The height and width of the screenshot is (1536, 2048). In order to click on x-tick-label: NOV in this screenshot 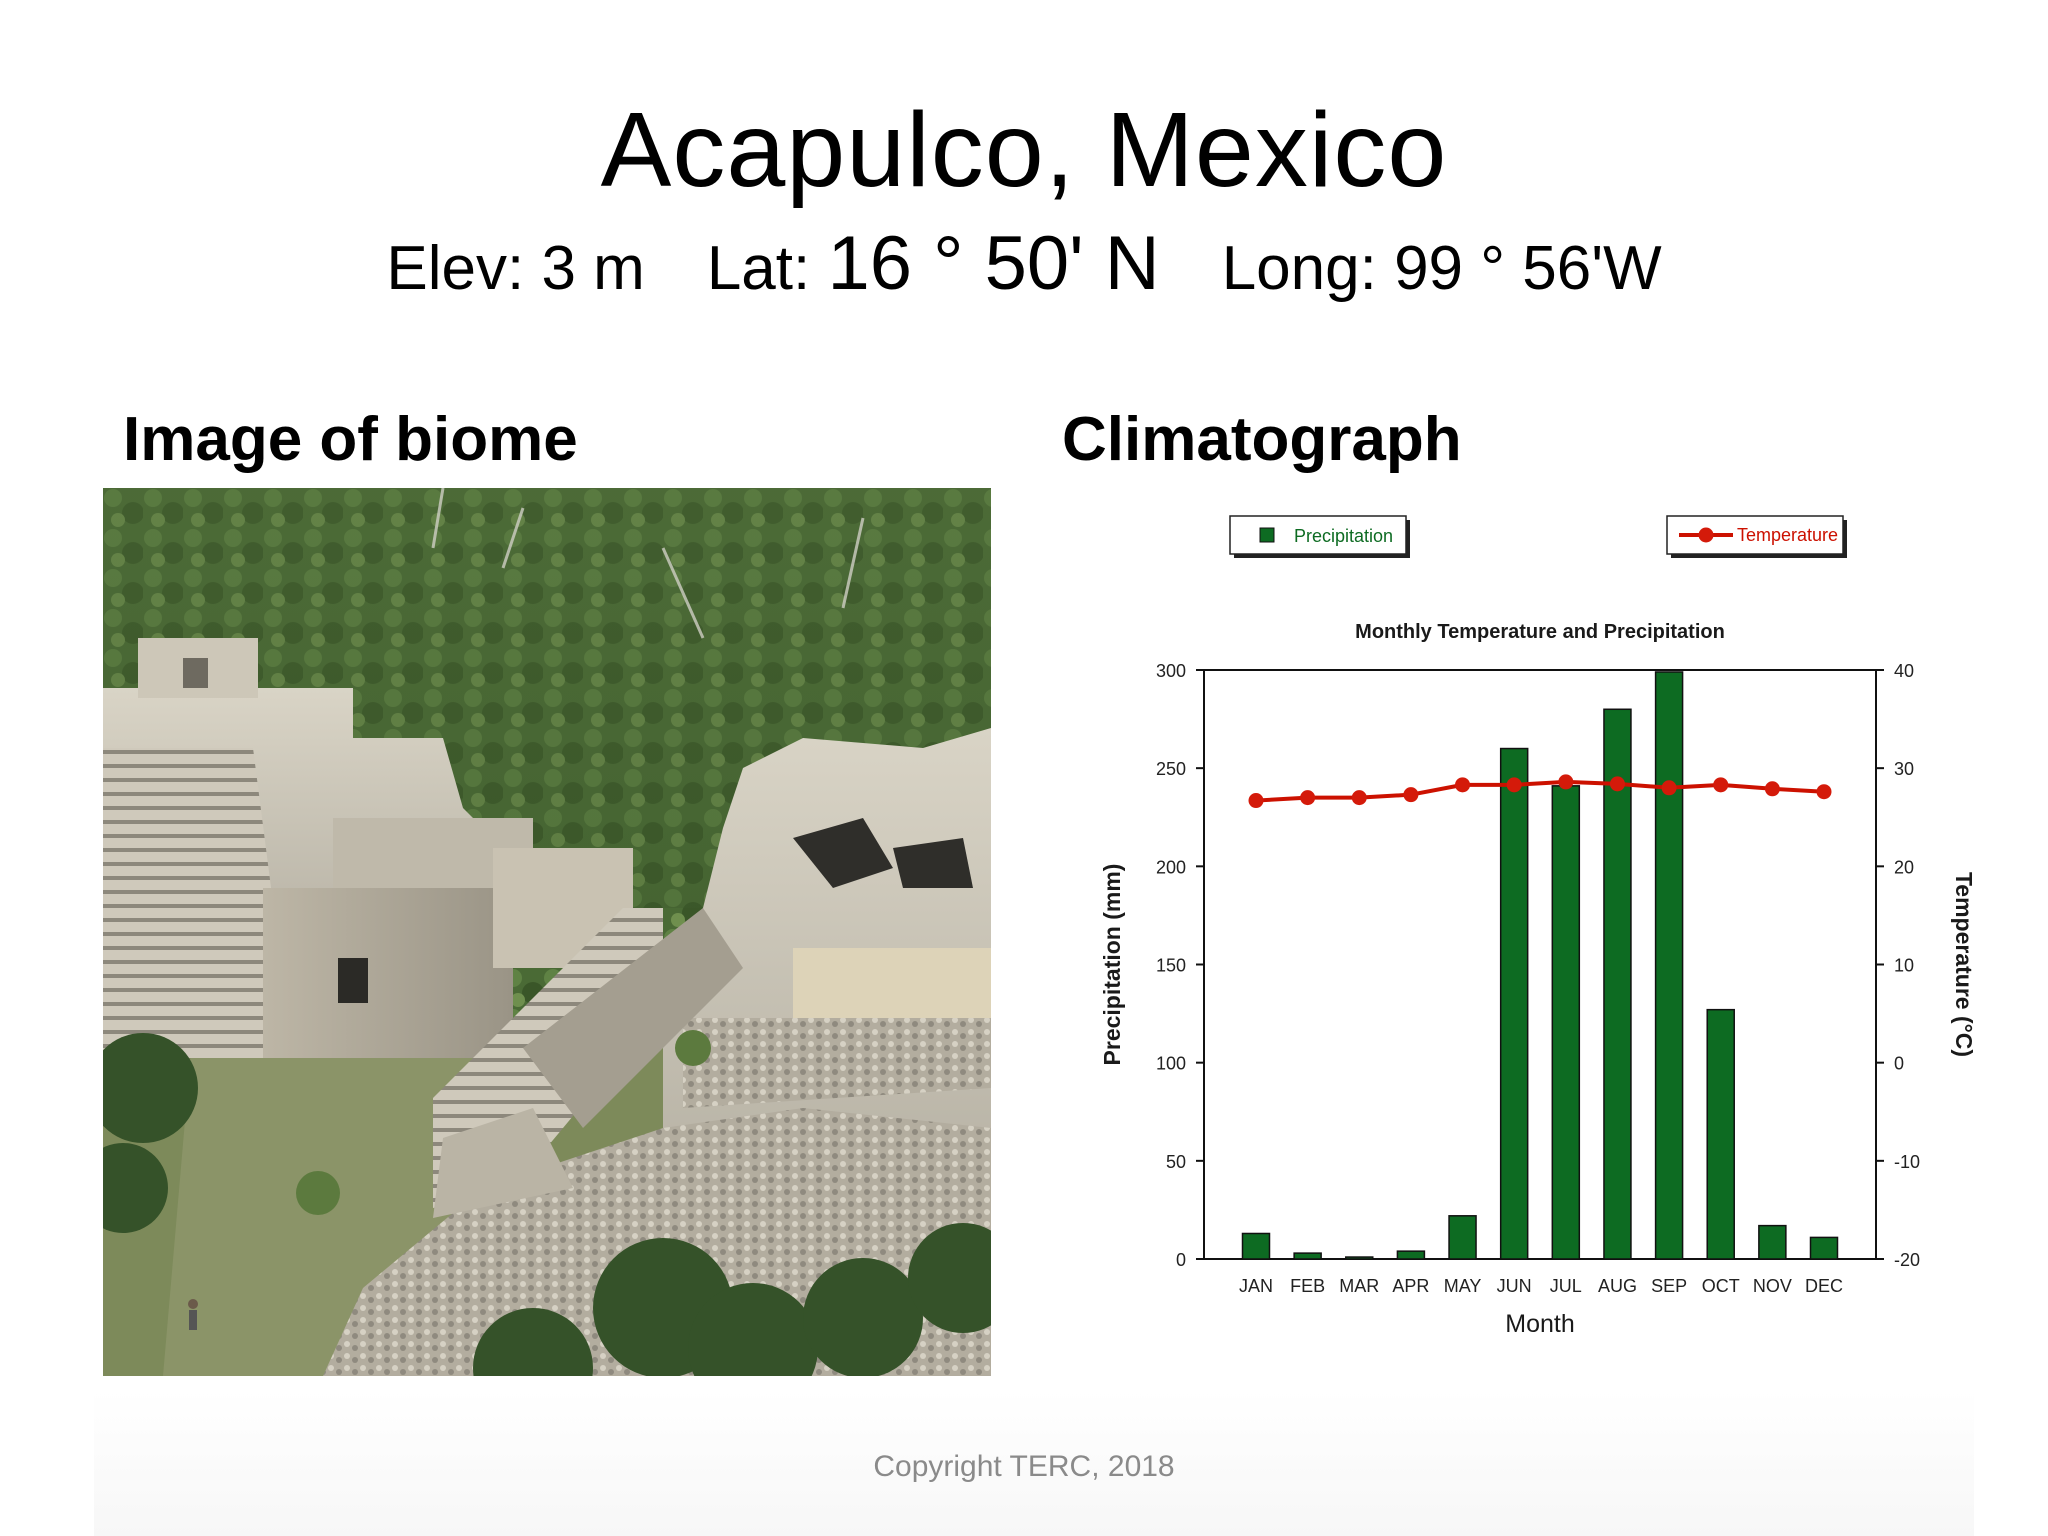, I will do `click(1772, 1286)`.